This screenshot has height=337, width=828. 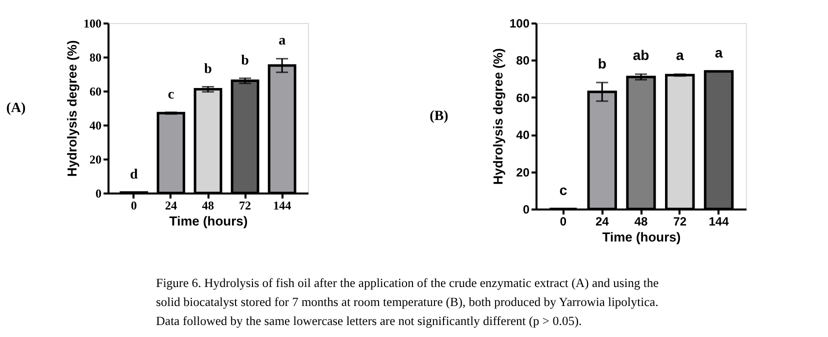 What do you see at coordinates (99, 193) in the screenshot?
I see `y-tick-label: 0` at bounding box center [99, 193].